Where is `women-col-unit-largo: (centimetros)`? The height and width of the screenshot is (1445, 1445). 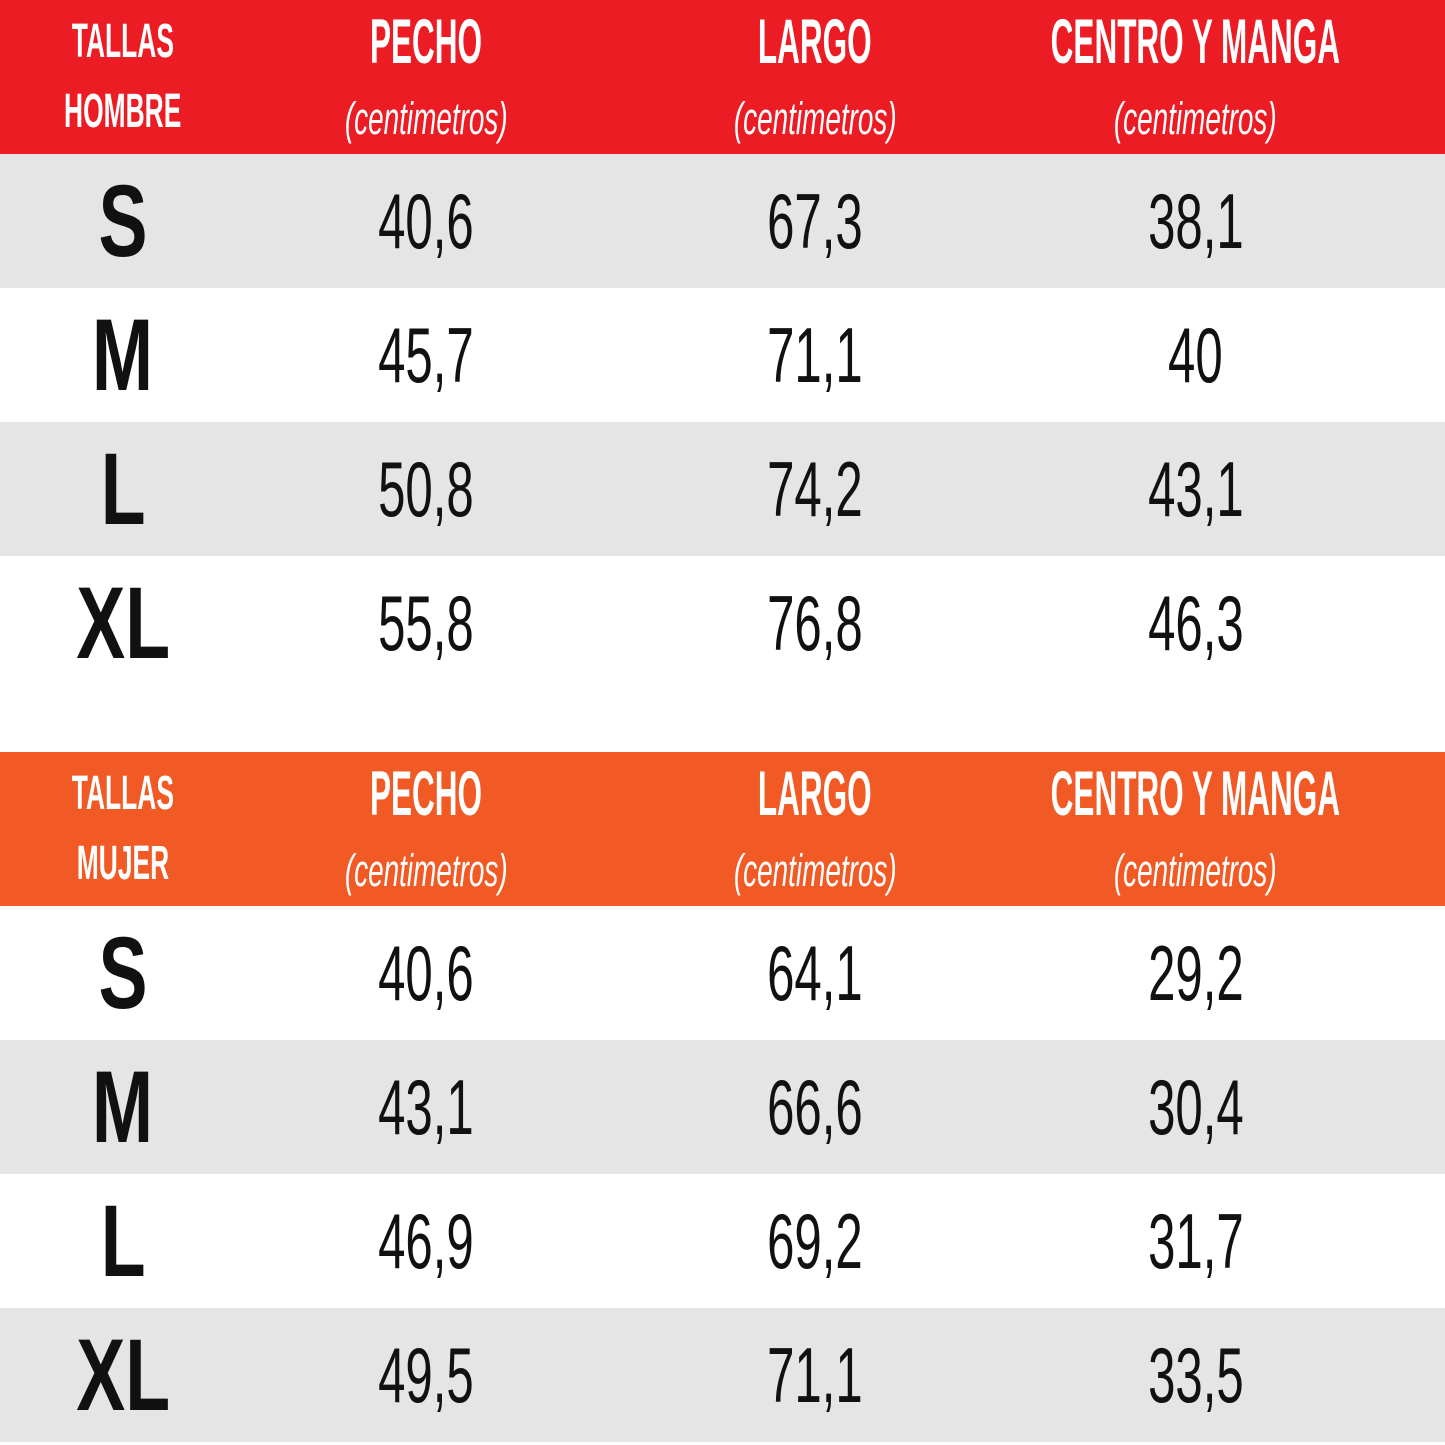
women-col-unit-largo: (centimetros) is located at coordinates (815, 870).